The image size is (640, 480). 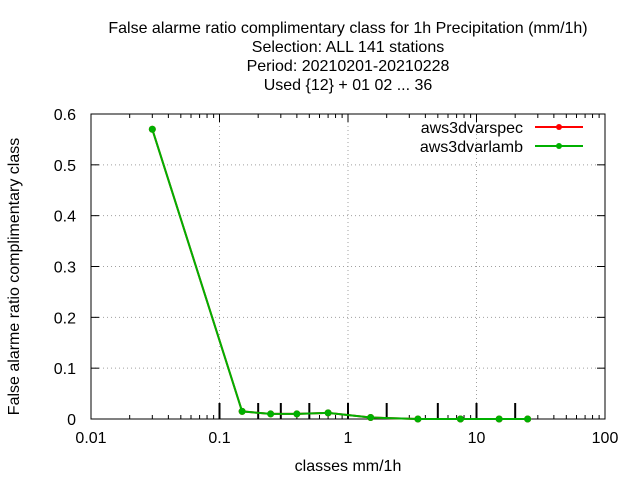 What do you see at coordinates (90, 438) in the screenshot?
I see `x-tick-label: 0.01` at bounding box center [90, 438].